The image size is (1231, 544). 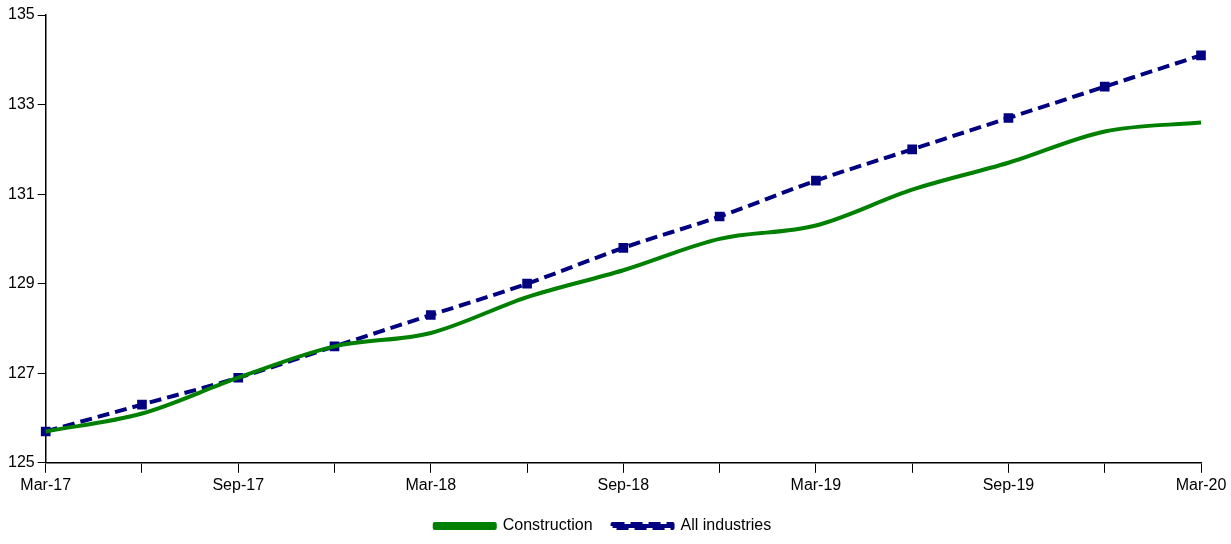 I want to click on x-tick-label: Mar-20, so click(x=1201, y=484).